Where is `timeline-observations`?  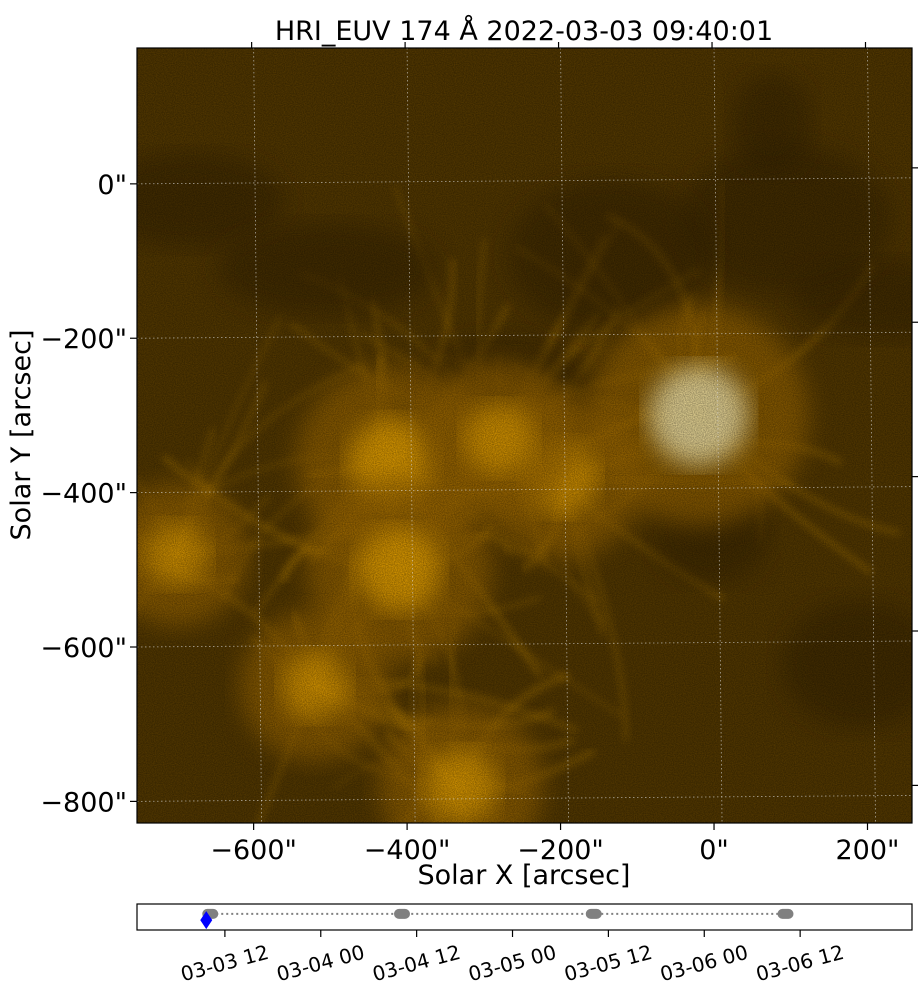
timeline-observations is located at coordinates (497, 919).